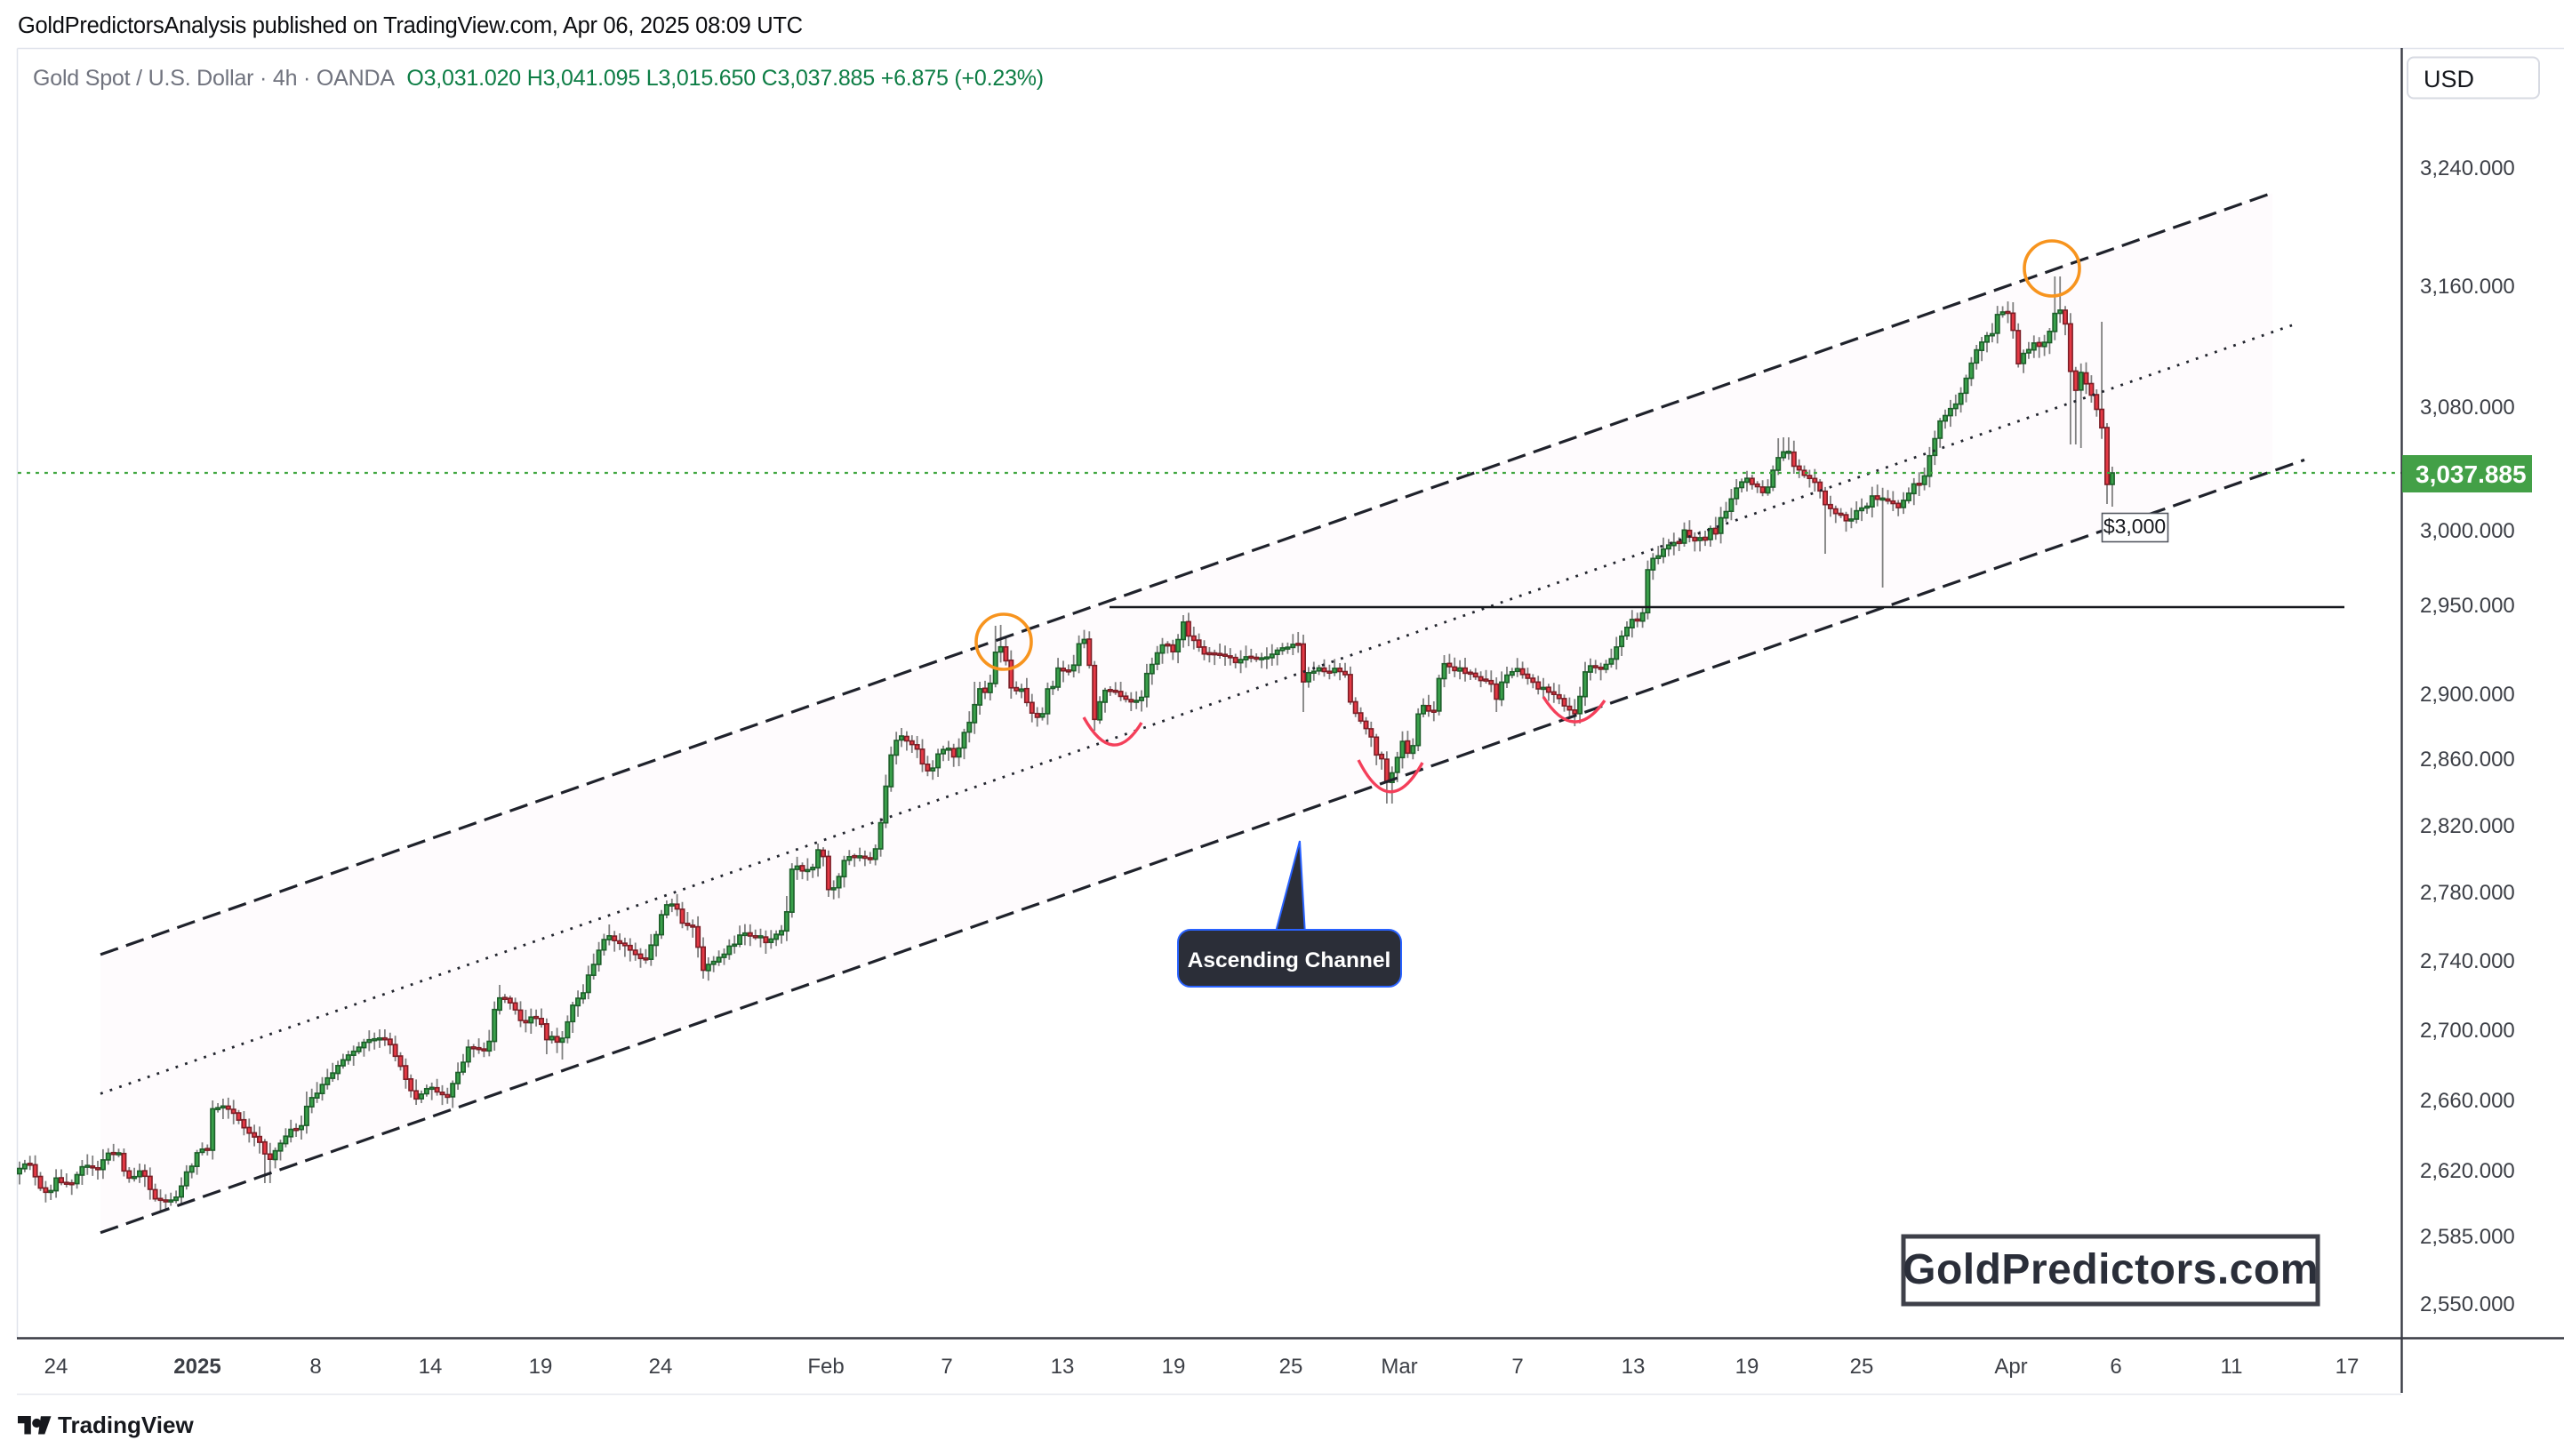  Describe the element at coordinates (2010, 1367) in the screenshot. I see `svg-text: Apr` at that location.